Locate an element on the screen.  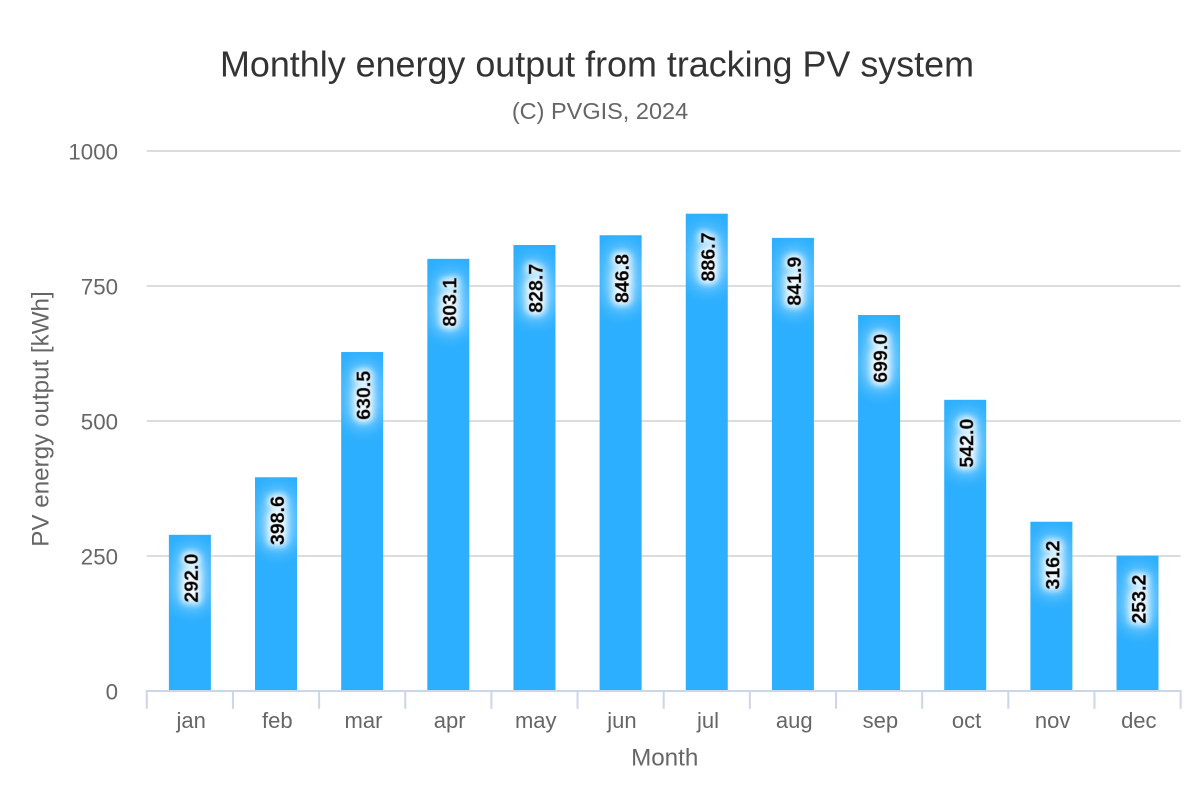
svg-text: 500 is located at coordinates (99, 421).